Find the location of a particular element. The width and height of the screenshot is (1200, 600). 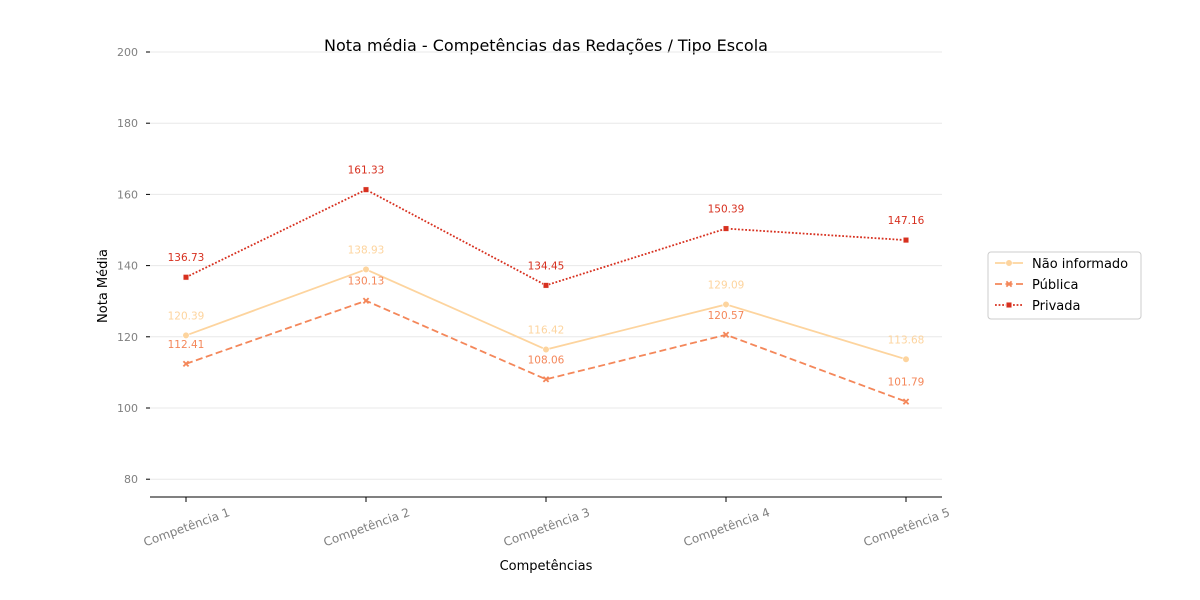

data-label: 108.06 is located at coordinates (546, 360).